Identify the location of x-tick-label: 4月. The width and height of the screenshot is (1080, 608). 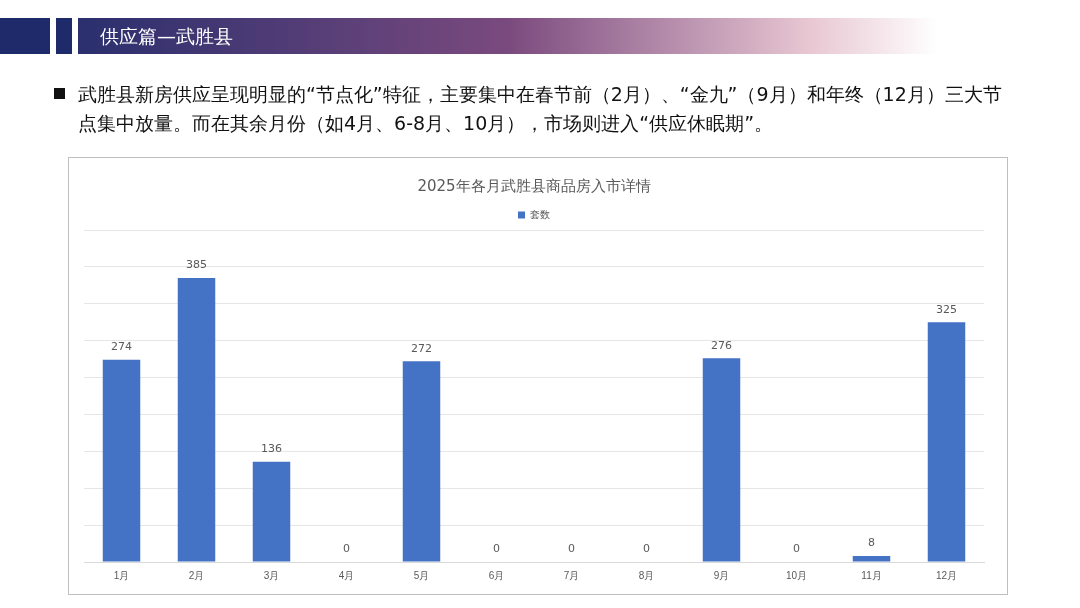
(346, 575).